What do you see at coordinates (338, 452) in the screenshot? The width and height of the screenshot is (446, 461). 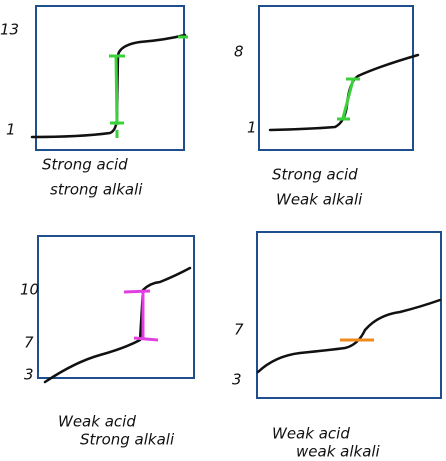 I see `caption: weak alkali` at bounding box center [338, 452].